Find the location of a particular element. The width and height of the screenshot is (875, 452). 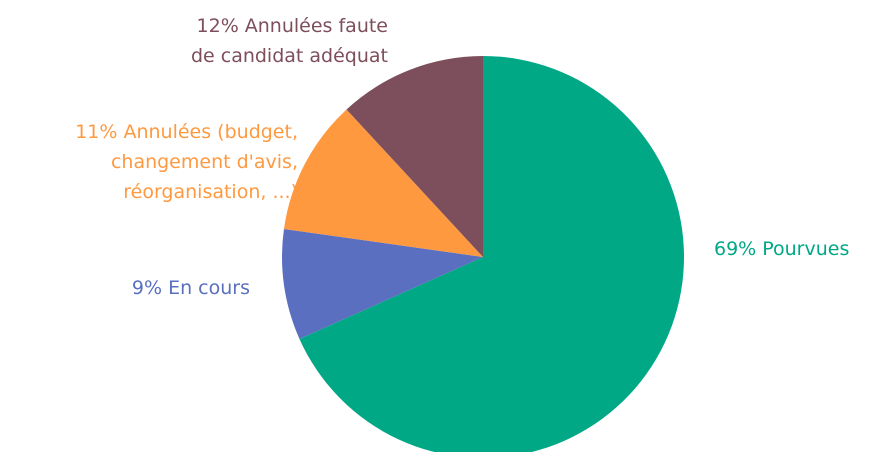

category-label: Annulées (budget, is located at coordinates (210, 132).